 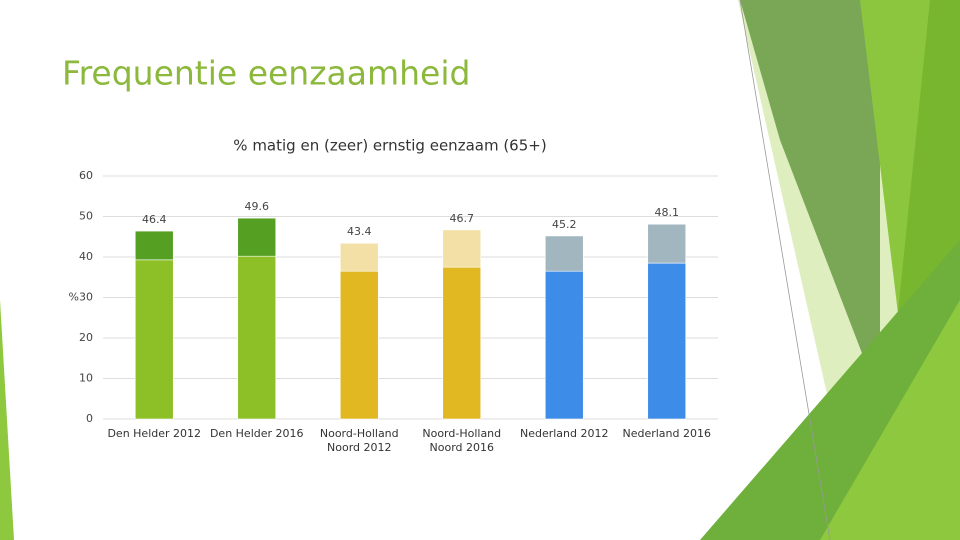 I want to click on data-label: 46.7, so click(x=462, y=218).